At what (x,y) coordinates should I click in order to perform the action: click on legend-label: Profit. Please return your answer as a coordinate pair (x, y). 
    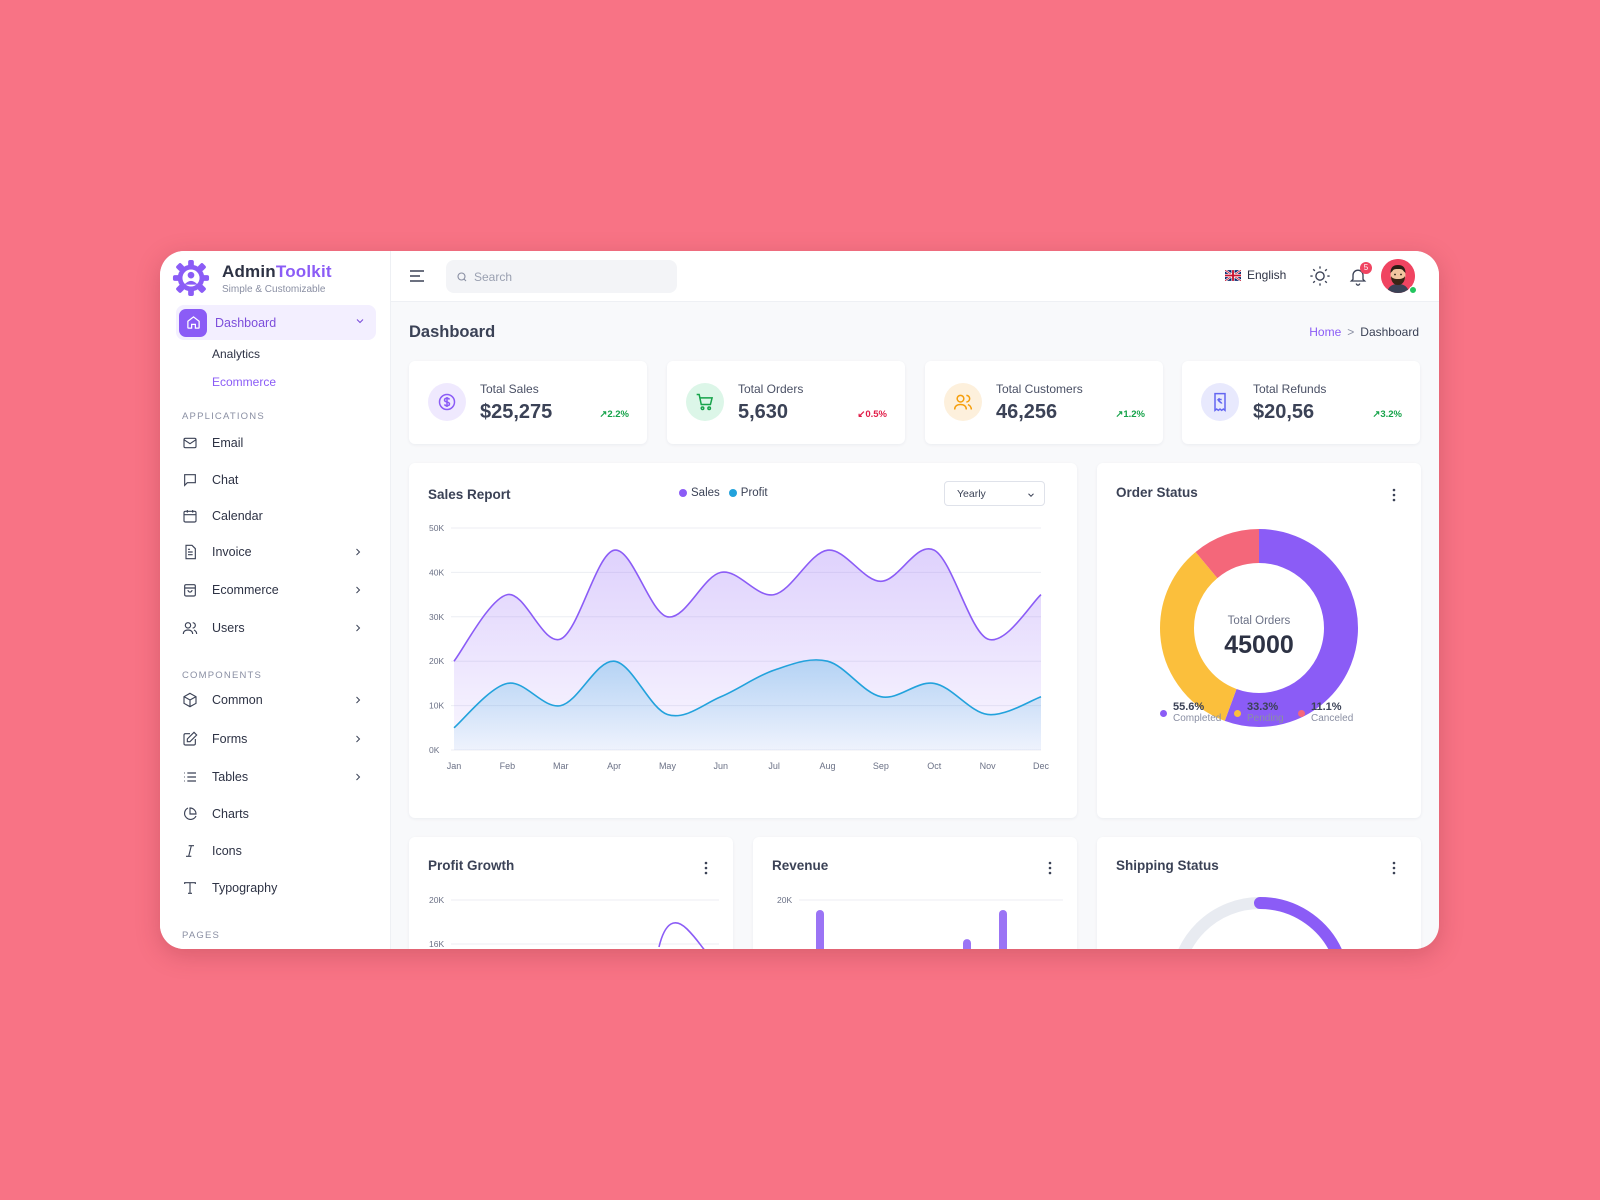
    Looking at the image, I should click on (754, 493).